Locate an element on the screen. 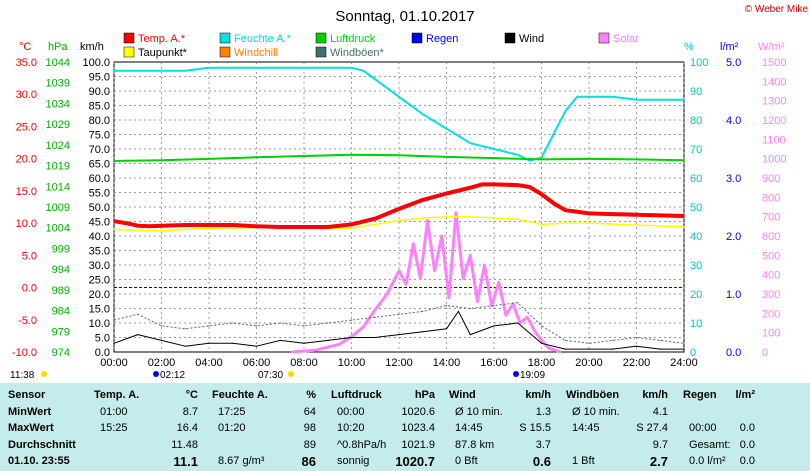  solar-tick-label: 1000 is located at coordinates (774, 160).